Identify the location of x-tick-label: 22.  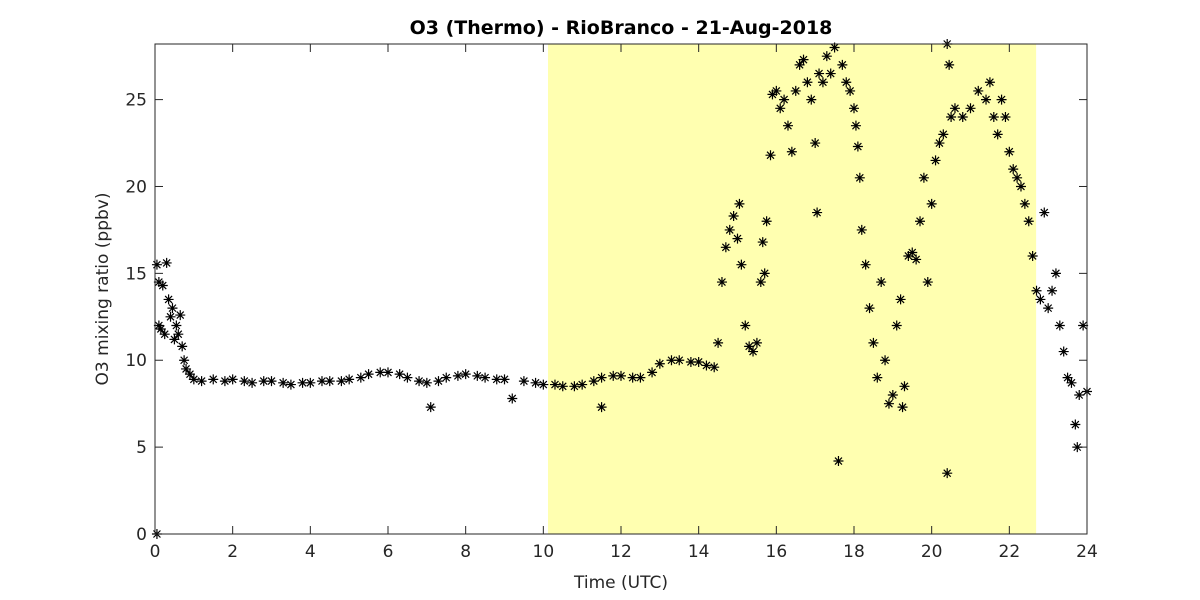
(1010, 552).